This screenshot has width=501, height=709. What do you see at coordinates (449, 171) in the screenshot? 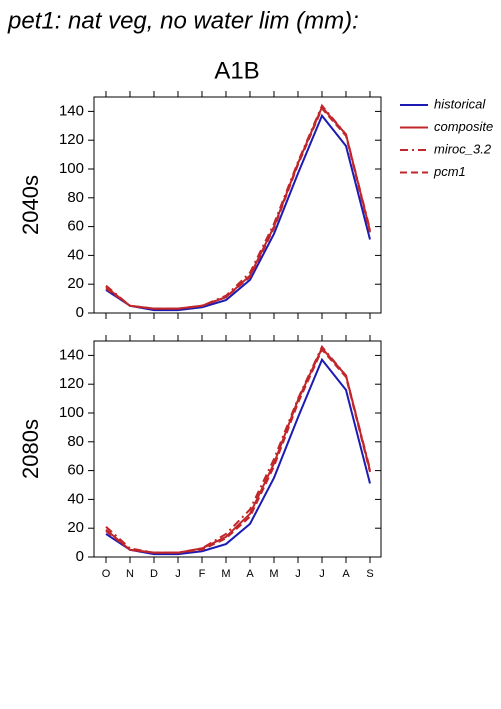
I see `legend-label: pcm1` at bounding box center [449, 171].